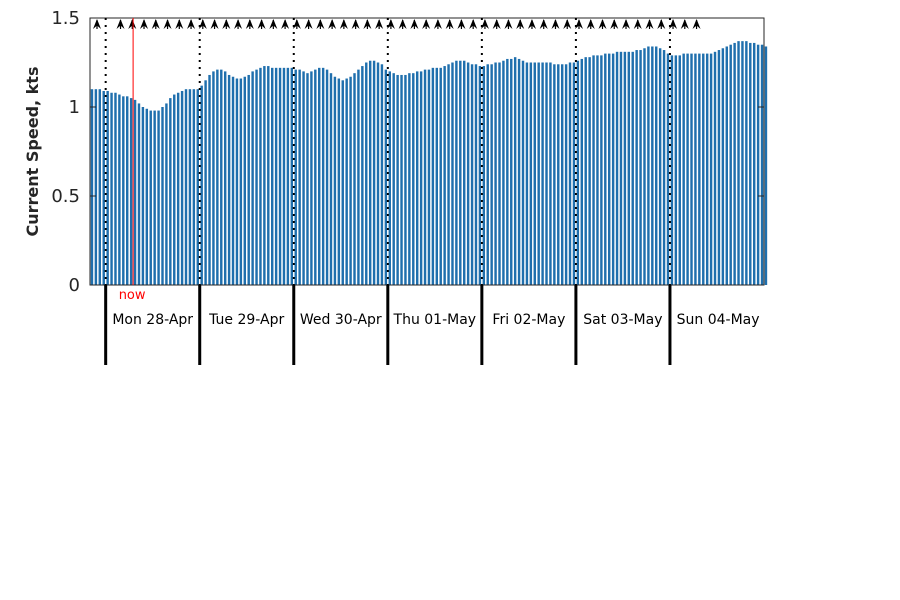  I want to click on day-label: Tue 29-Apr, so click(246, 320).